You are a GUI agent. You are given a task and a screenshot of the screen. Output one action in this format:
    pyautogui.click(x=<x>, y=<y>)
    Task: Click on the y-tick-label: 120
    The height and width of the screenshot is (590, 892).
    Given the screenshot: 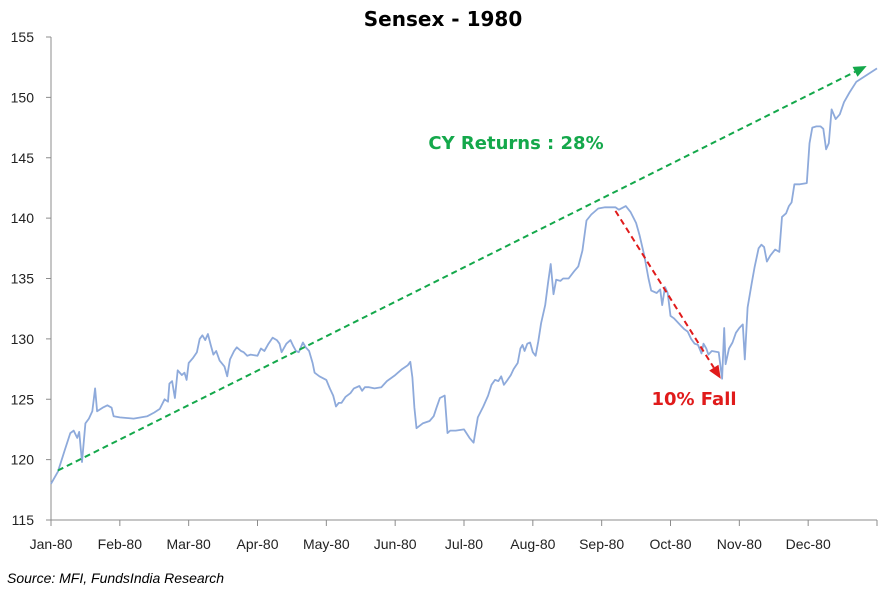 What is the action you would take?
    pyautogui.click(x=23, y=460)
    